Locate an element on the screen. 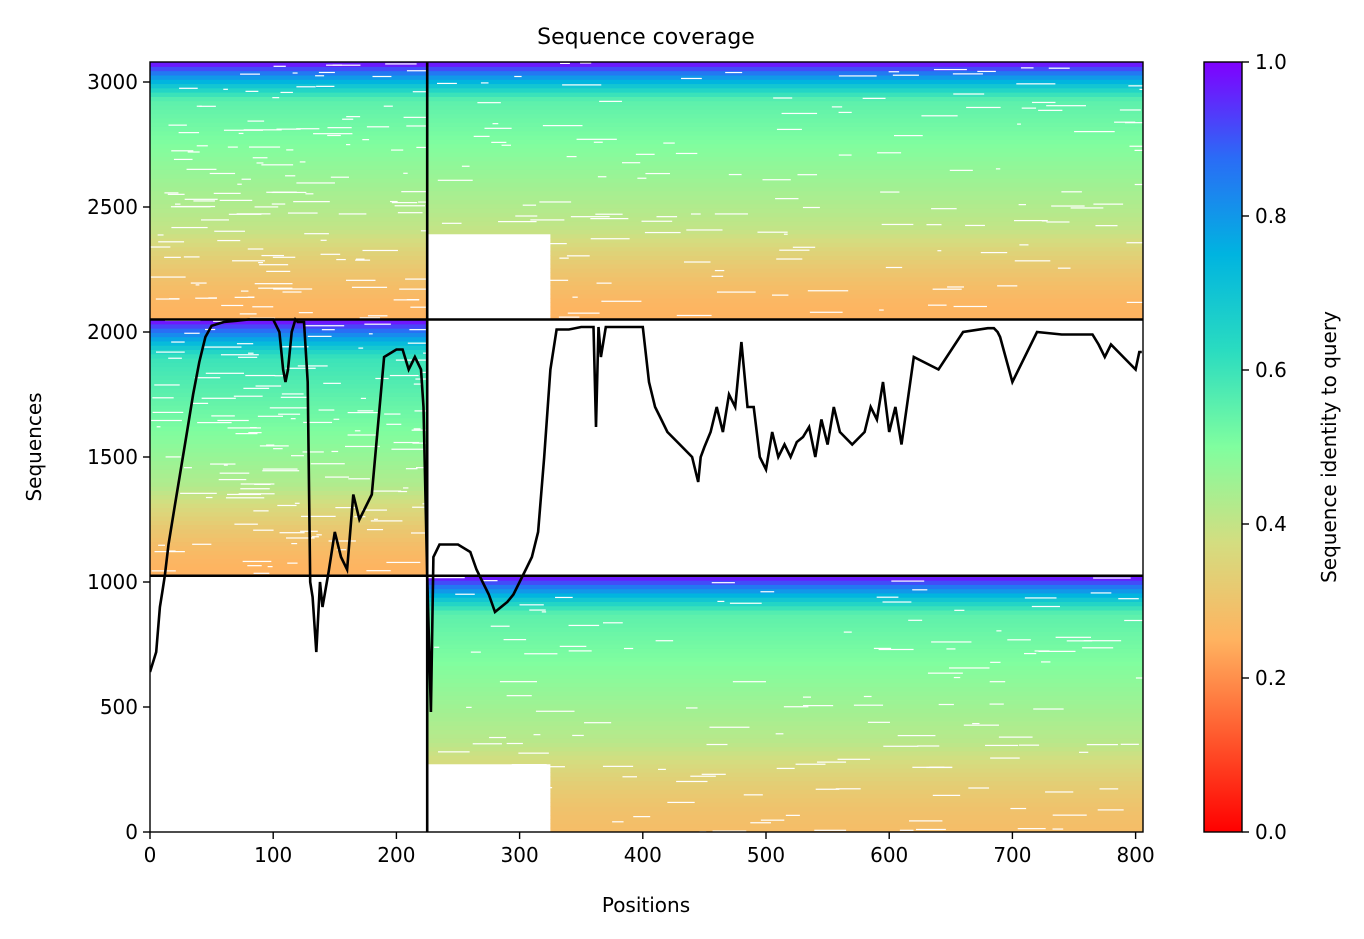  colorbar is located at coordinates (1223, 447).